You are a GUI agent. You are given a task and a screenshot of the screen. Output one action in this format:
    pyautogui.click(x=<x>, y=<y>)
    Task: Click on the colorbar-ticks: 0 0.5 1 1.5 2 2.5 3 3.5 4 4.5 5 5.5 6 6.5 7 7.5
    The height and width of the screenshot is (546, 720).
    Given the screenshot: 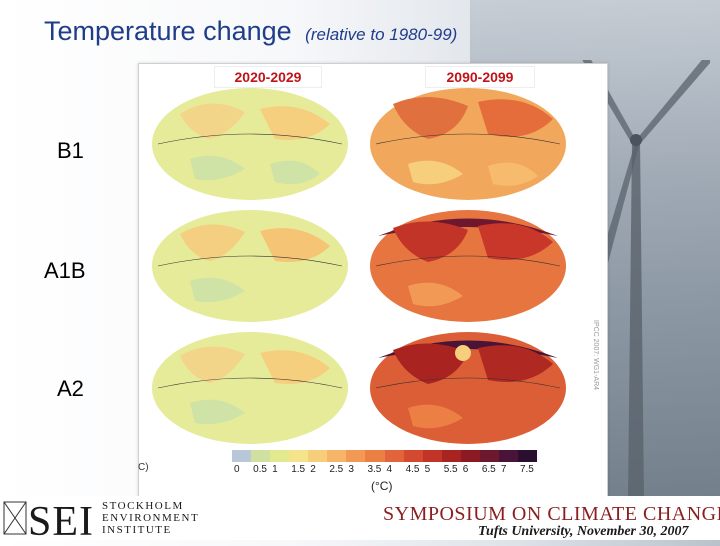 What is the action you would take?
    pyautogui.click(x=386, y=471)
    